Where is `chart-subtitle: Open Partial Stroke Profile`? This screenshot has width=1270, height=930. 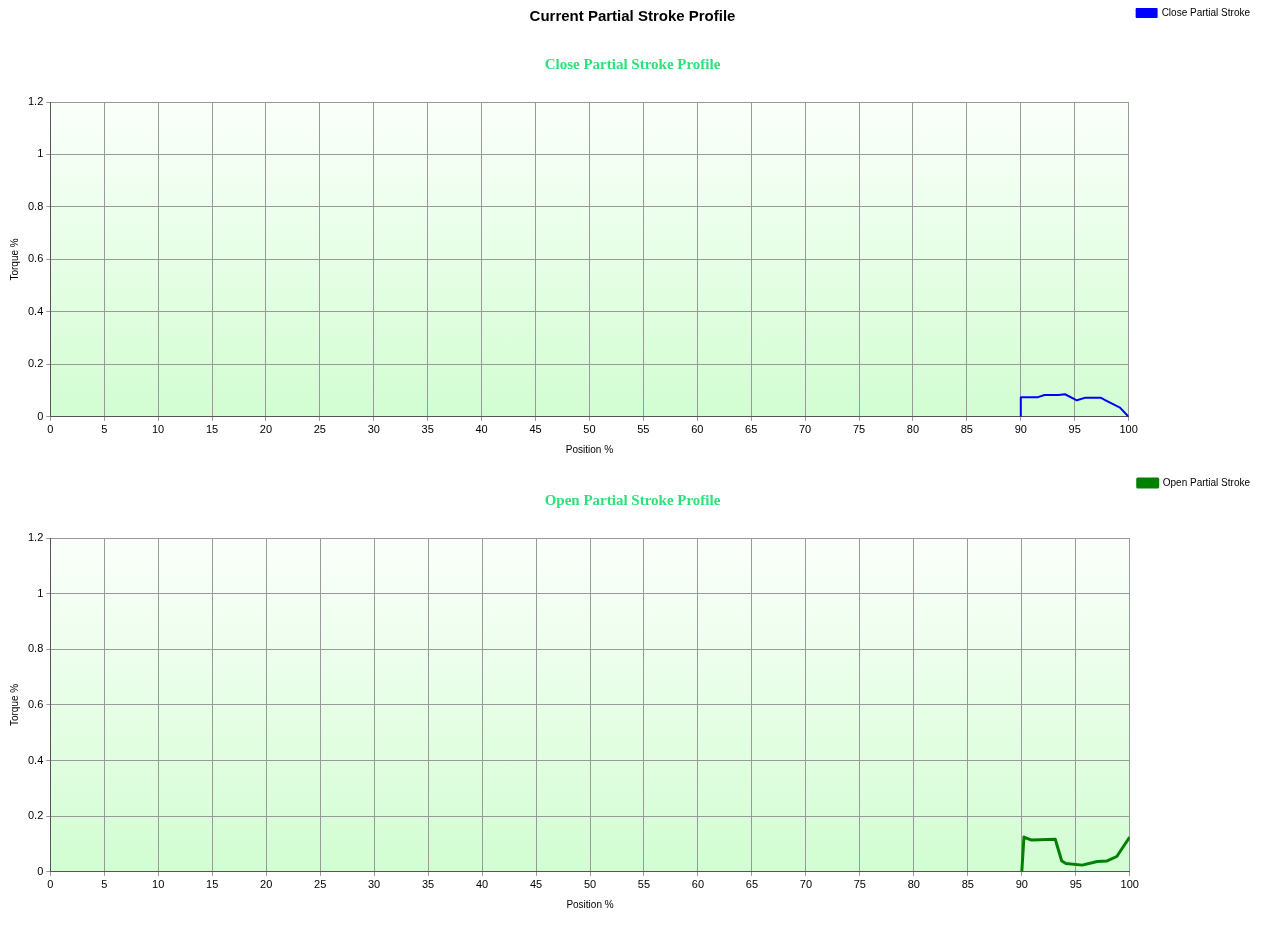
chart-subtitle: Open Partial Stroke Profile is located at coordinates (632, 499).